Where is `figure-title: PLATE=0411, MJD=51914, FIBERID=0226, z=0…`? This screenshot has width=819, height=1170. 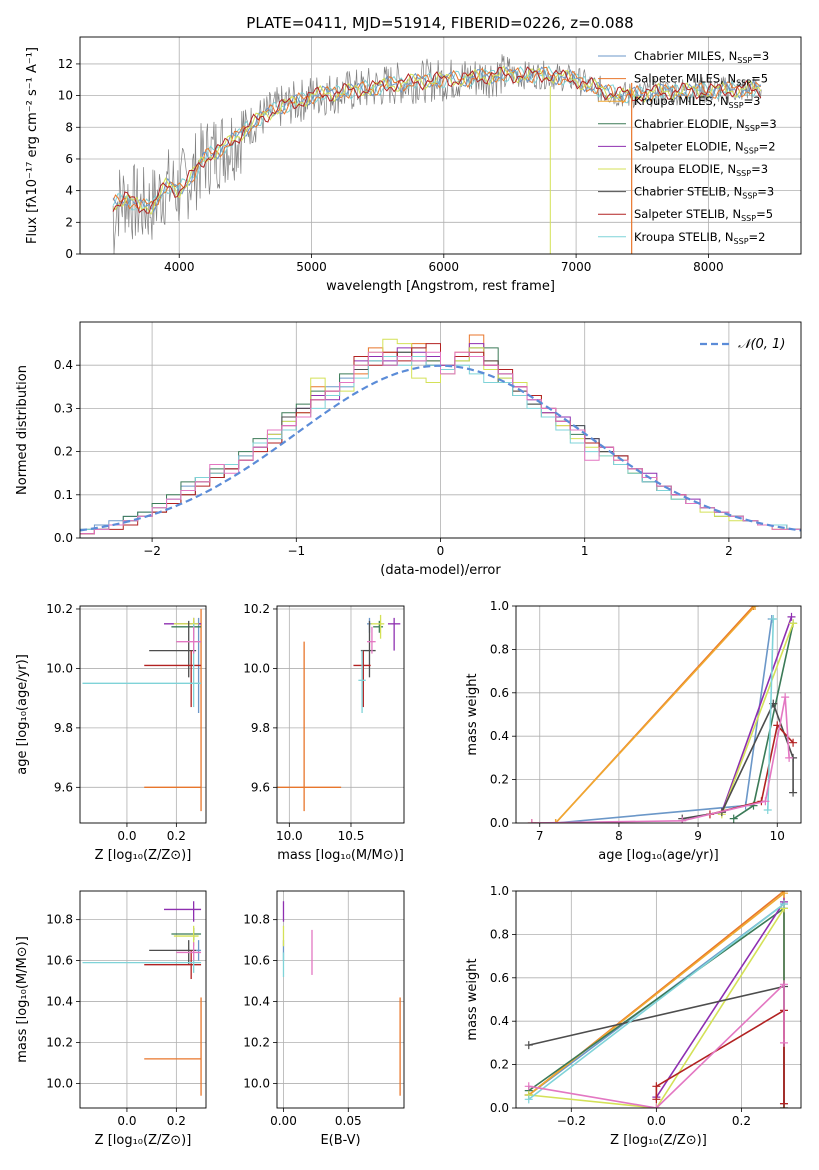 figure-title: PLATE=0411, MJD=51914, FIBERID=0226, z=0… is located at coordinates (439, 23).